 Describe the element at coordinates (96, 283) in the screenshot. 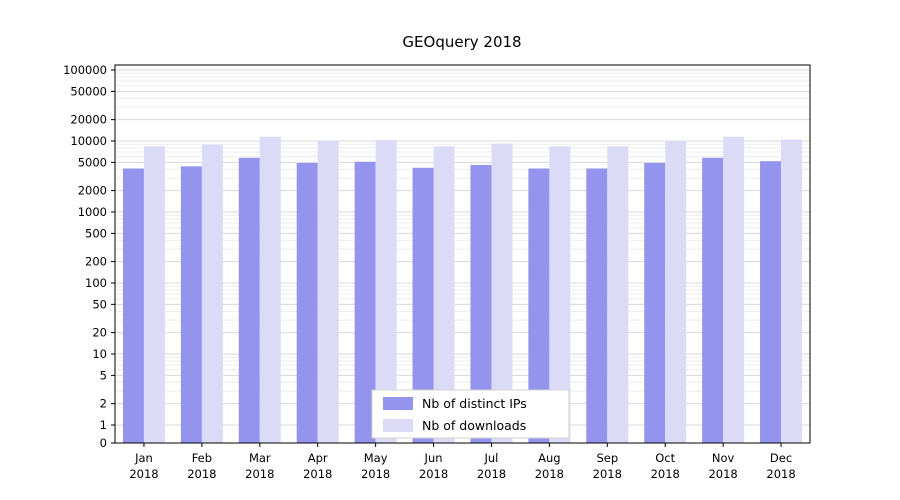

I see `y-tick-label: 100` at that location.